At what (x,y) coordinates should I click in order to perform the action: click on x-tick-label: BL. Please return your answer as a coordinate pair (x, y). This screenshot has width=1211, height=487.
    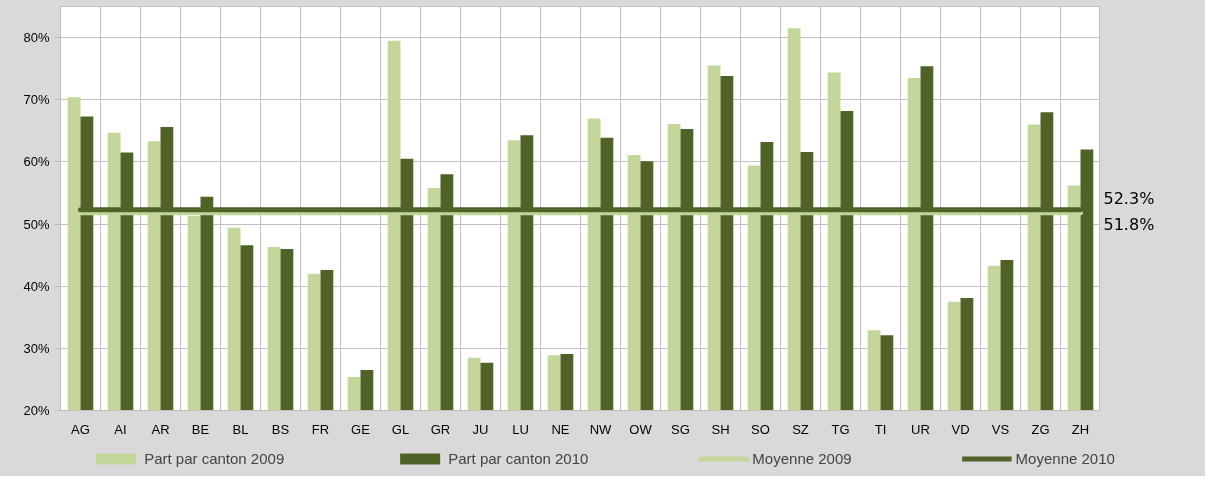
    Looking at the image, I should click on (240, 429).